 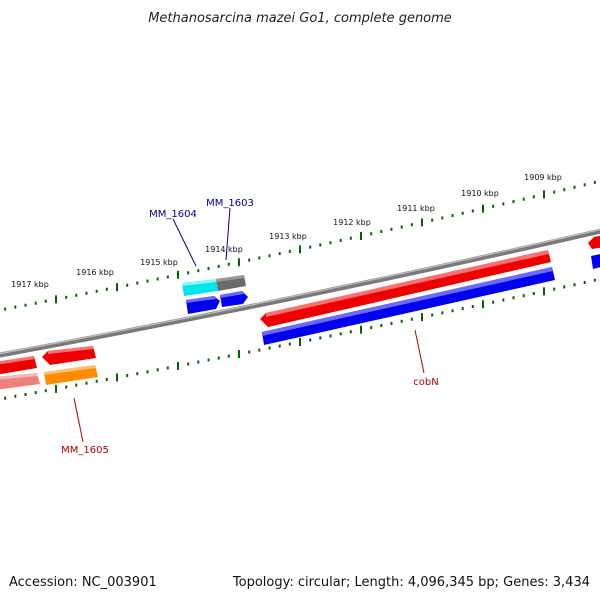 What do you see at coordinates (231, 283) in the screenshot?
I see `feature-mm1603-misc` at bounding box center [231, 283].